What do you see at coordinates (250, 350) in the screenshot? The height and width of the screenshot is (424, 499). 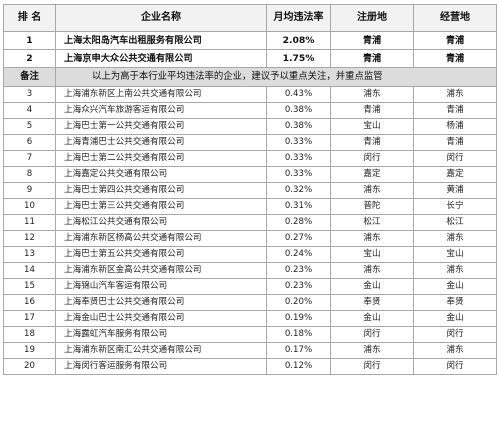 I see `table-row: 19 上海浦东新区南汇公共交通有限公司 0.17% 浦东 浦东` at bounding box center [250, 350].